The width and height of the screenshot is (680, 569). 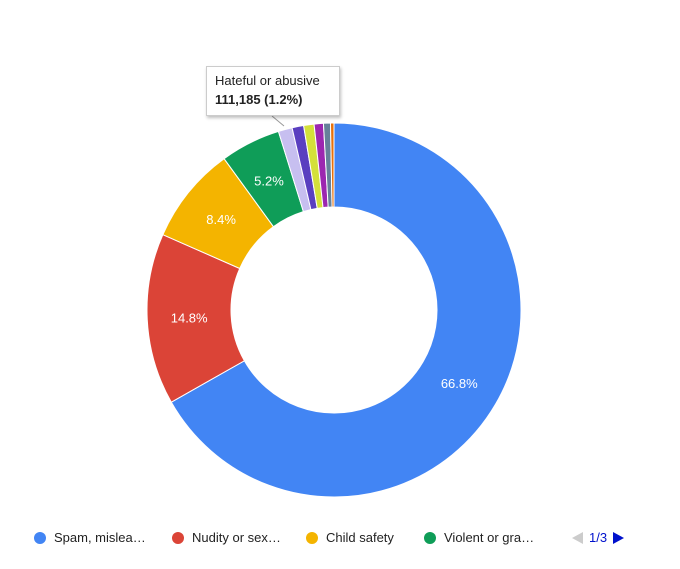 What do you see at coordinates (189, 317) in the screenshot?
I see `slice-label-1: 14.8%` at bounding box center [189, 317].